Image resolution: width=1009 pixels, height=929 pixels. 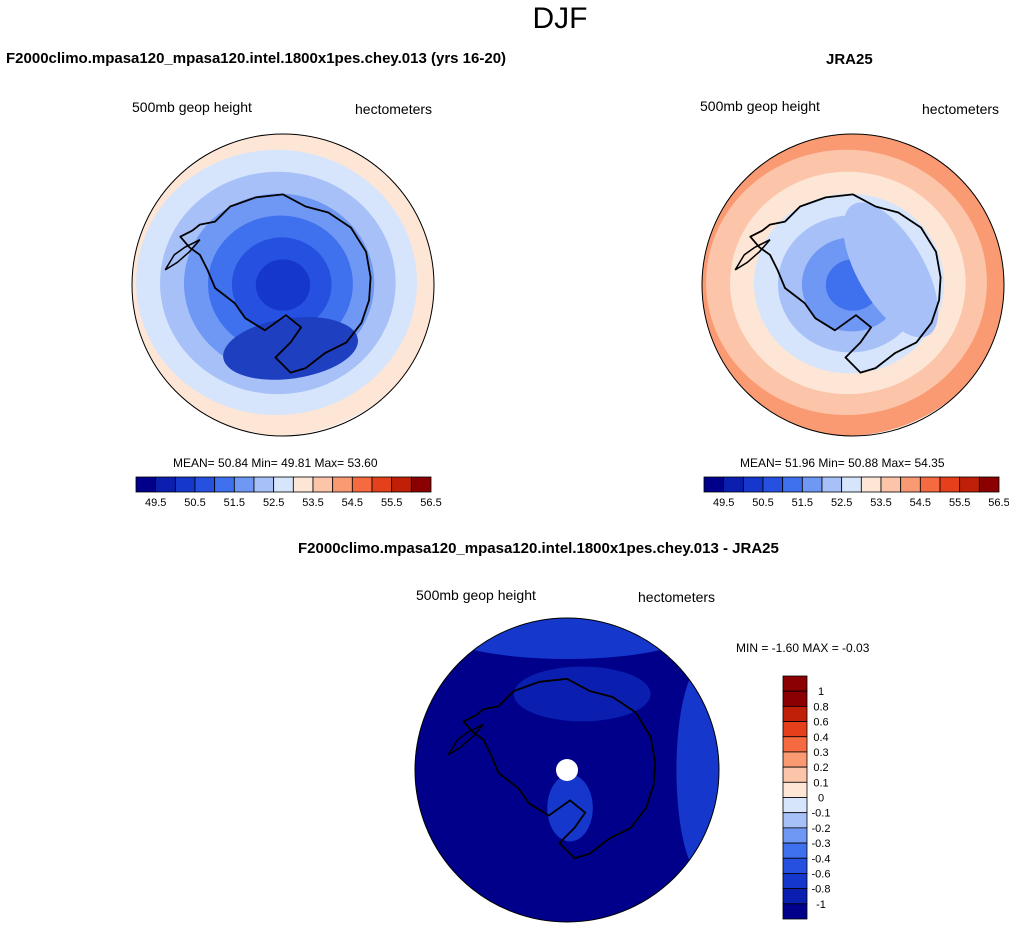 I want to click on panel-diff-coastline, so click(x=559, y=768).